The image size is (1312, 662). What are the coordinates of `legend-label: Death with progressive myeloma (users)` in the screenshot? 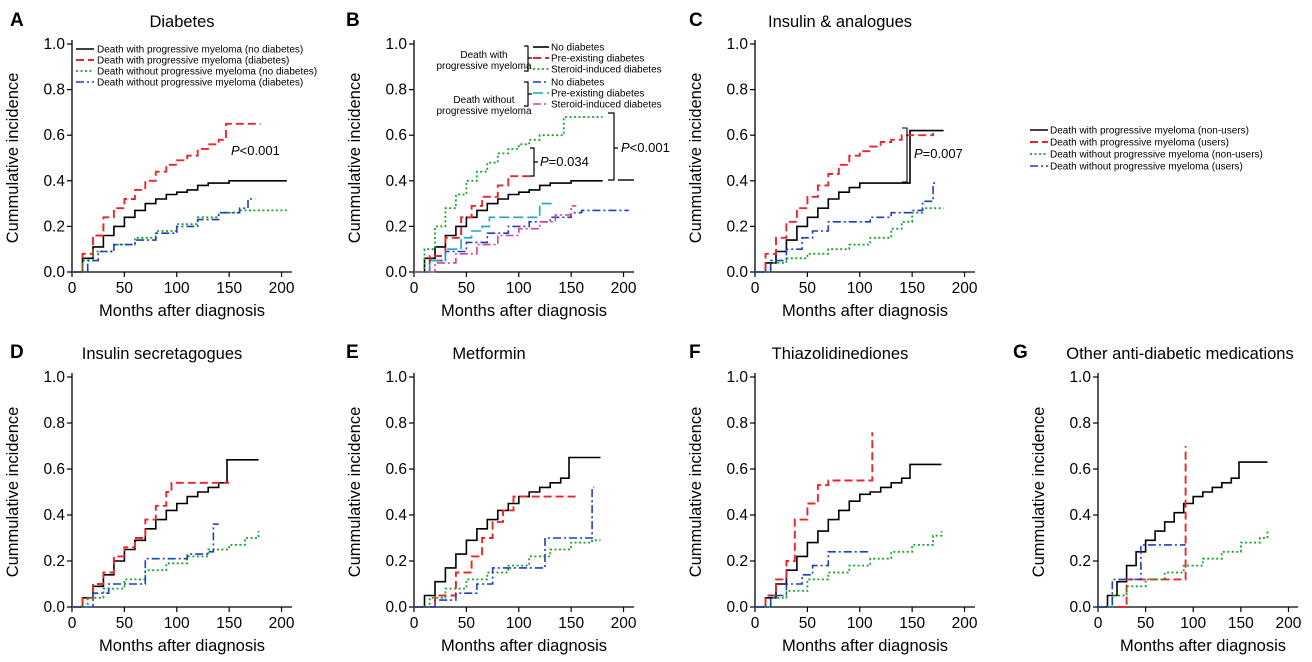 It's located at (1139, 143).